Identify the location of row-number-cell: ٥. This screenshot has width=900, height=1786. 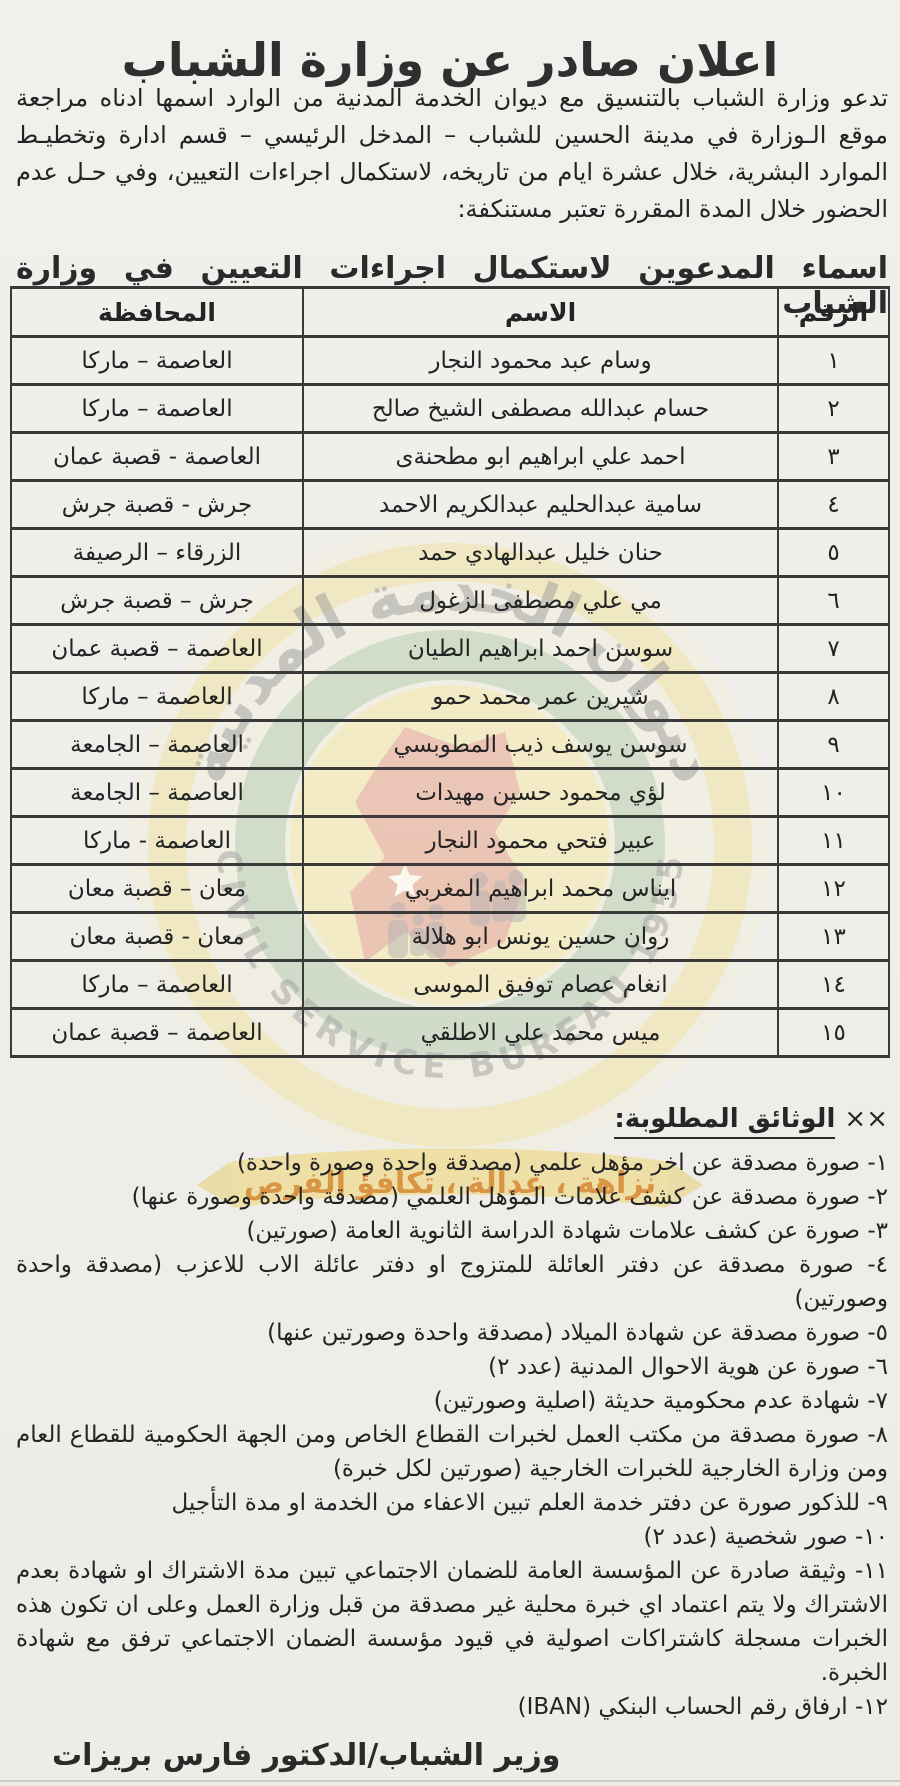
(833, 552).